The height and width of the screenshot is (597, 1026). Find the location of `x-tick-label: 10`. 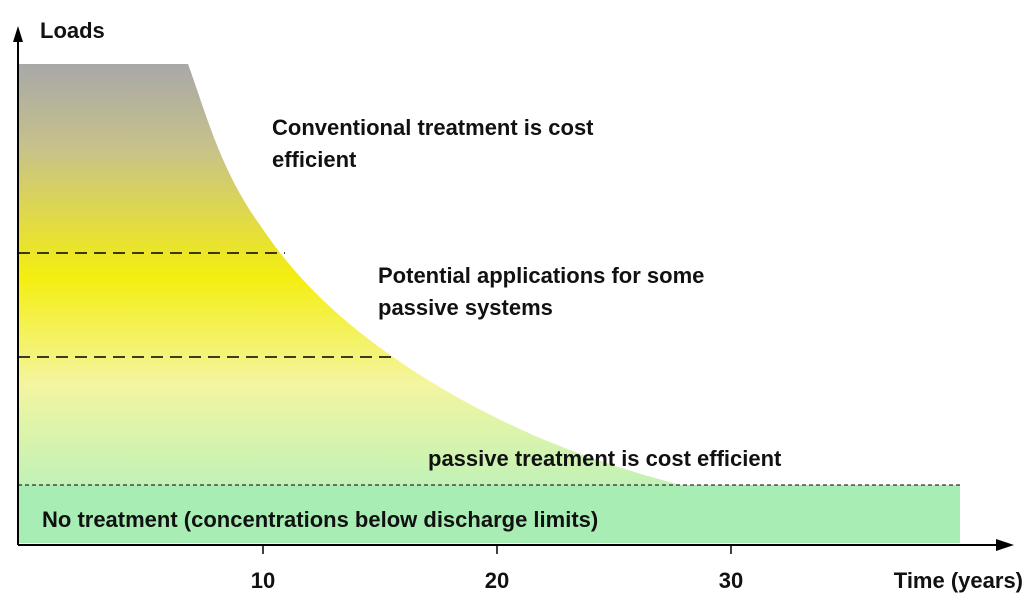

x-tick-label: 10 is located at coordinates (263, 580).